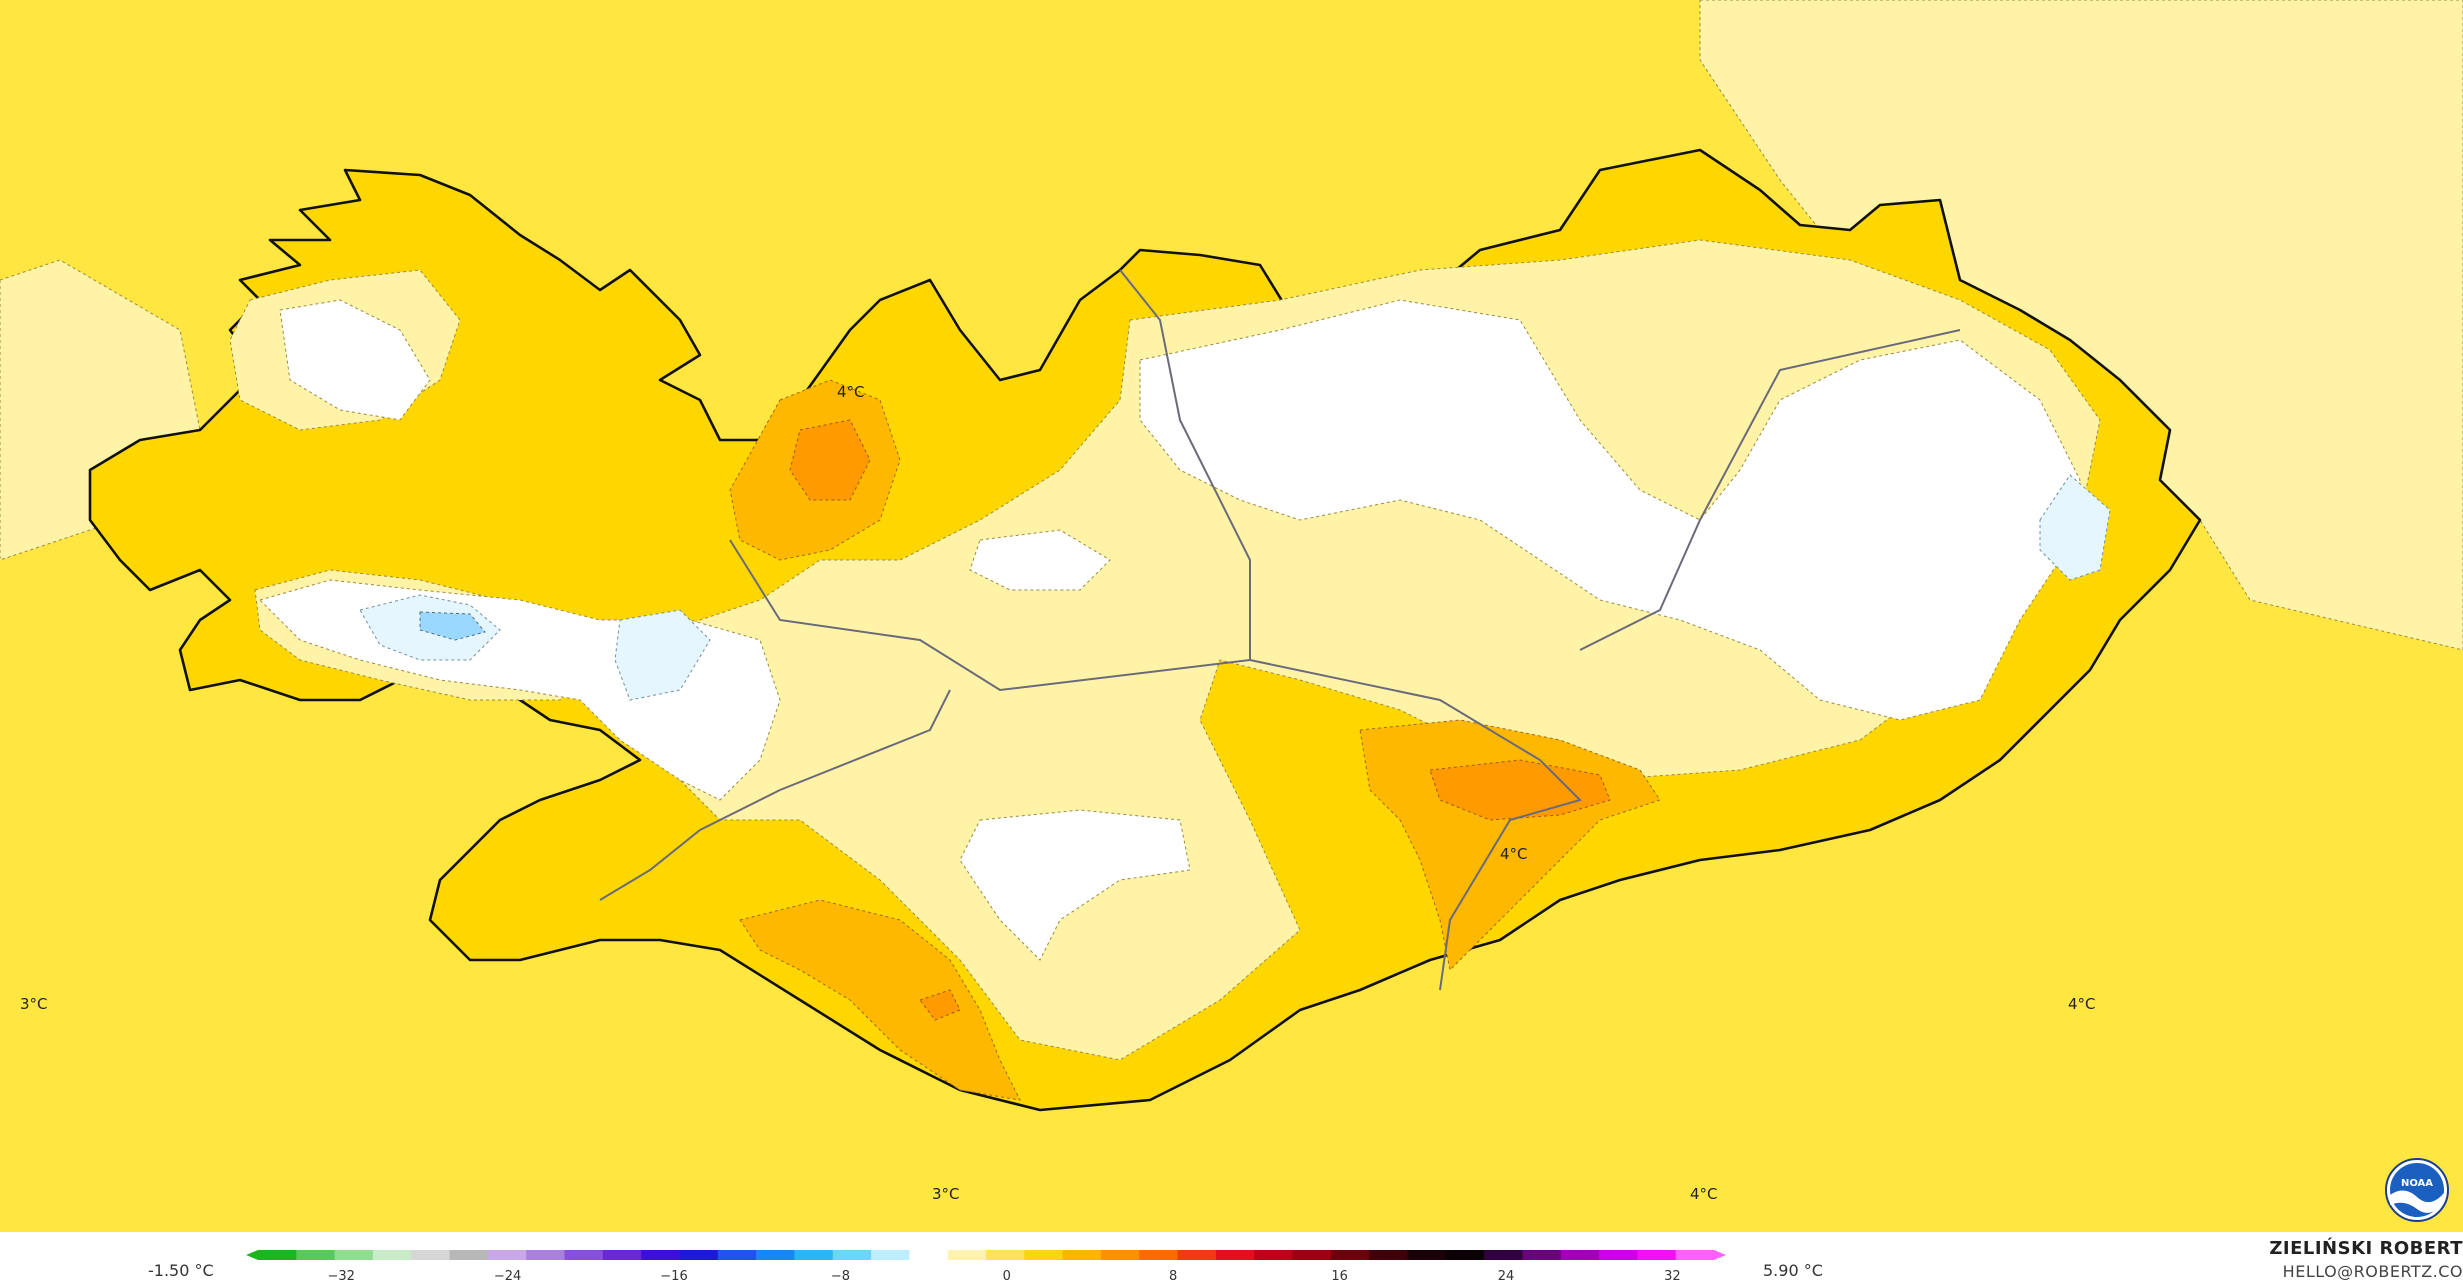 The height and width of the screenshot is (1287, 2463). What do you see at coordinates (181, 1270) in the screenshot?
I see `legend-min-label: -1.50 °C` at bounding box center [181, 1270].